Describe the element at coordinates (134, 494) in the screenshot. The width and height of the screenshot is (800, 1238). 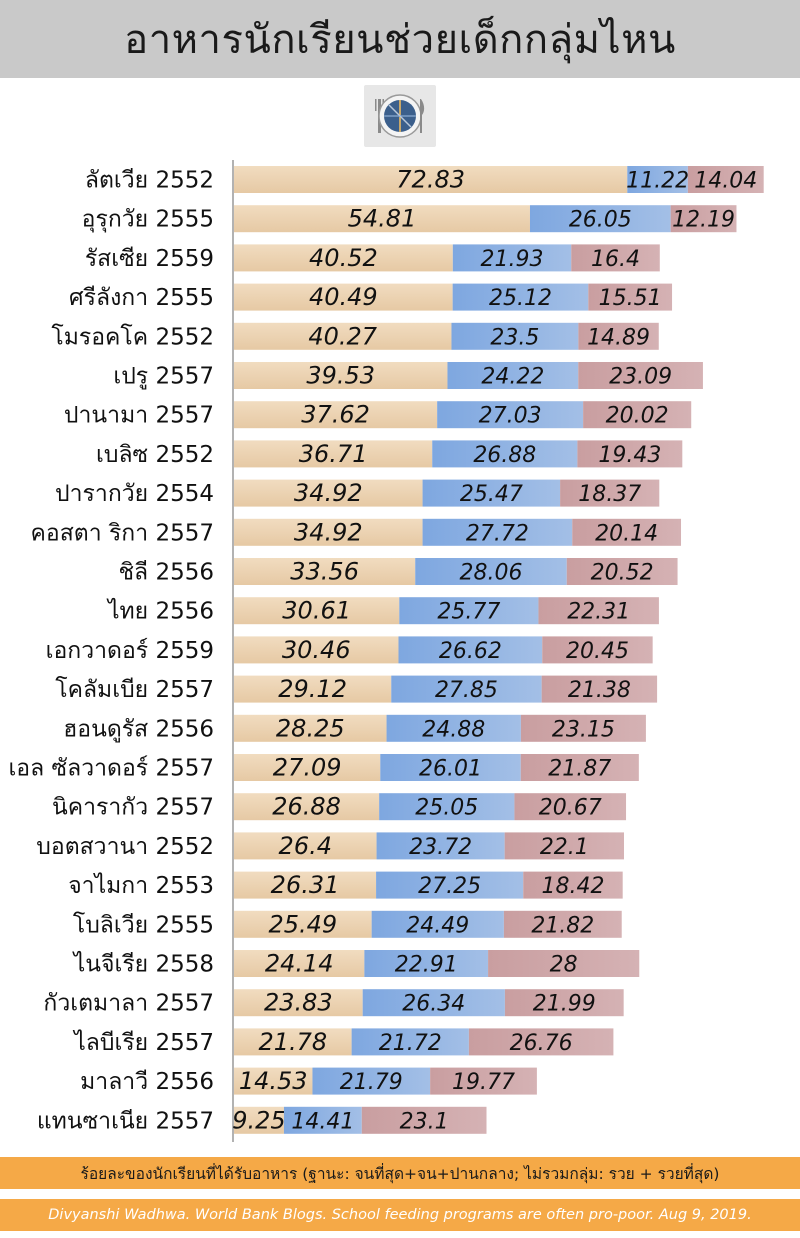
I see `category-label: ปารากวัย 2554` at that location.